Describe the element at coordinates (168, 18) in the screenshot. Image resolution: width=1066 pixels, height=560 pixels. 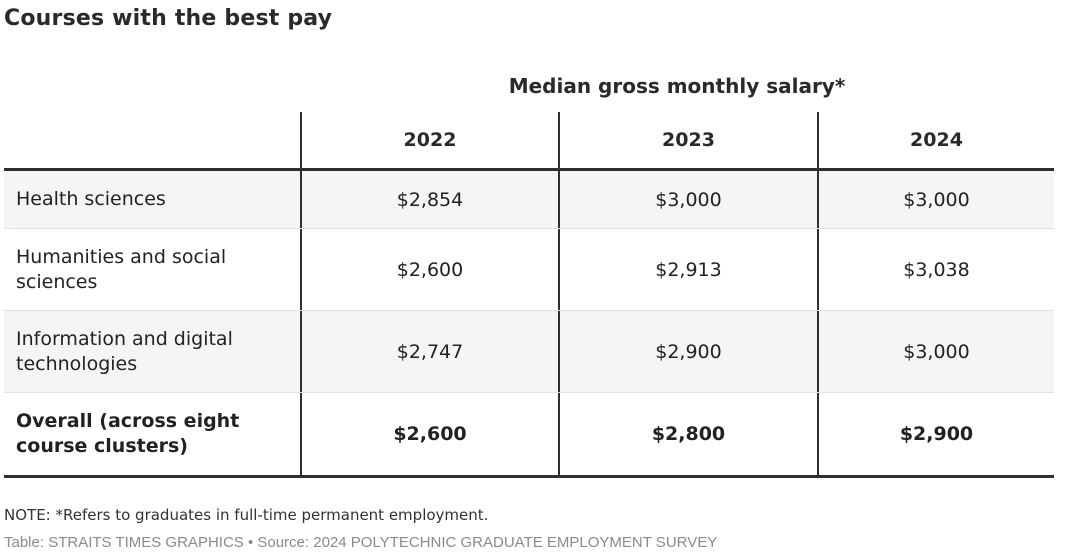
I see `chart-title: Courses with the best pay` at that location.